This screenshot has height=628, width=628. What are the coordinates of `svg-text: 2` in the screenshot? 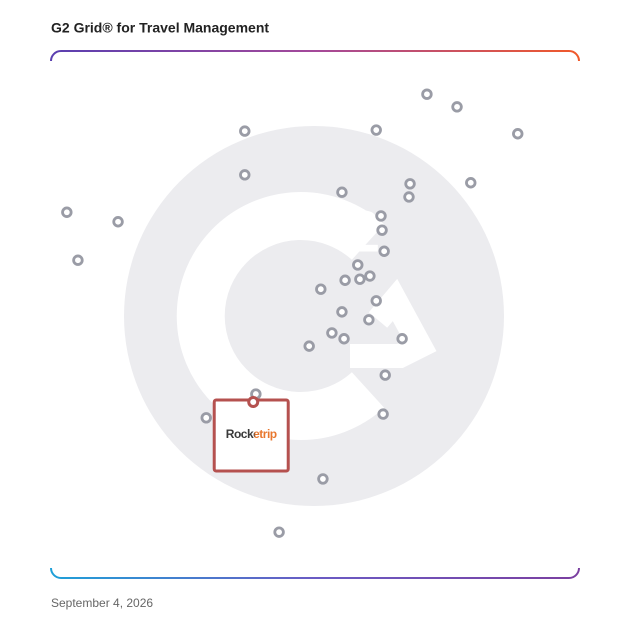 It's located at (364, 231).